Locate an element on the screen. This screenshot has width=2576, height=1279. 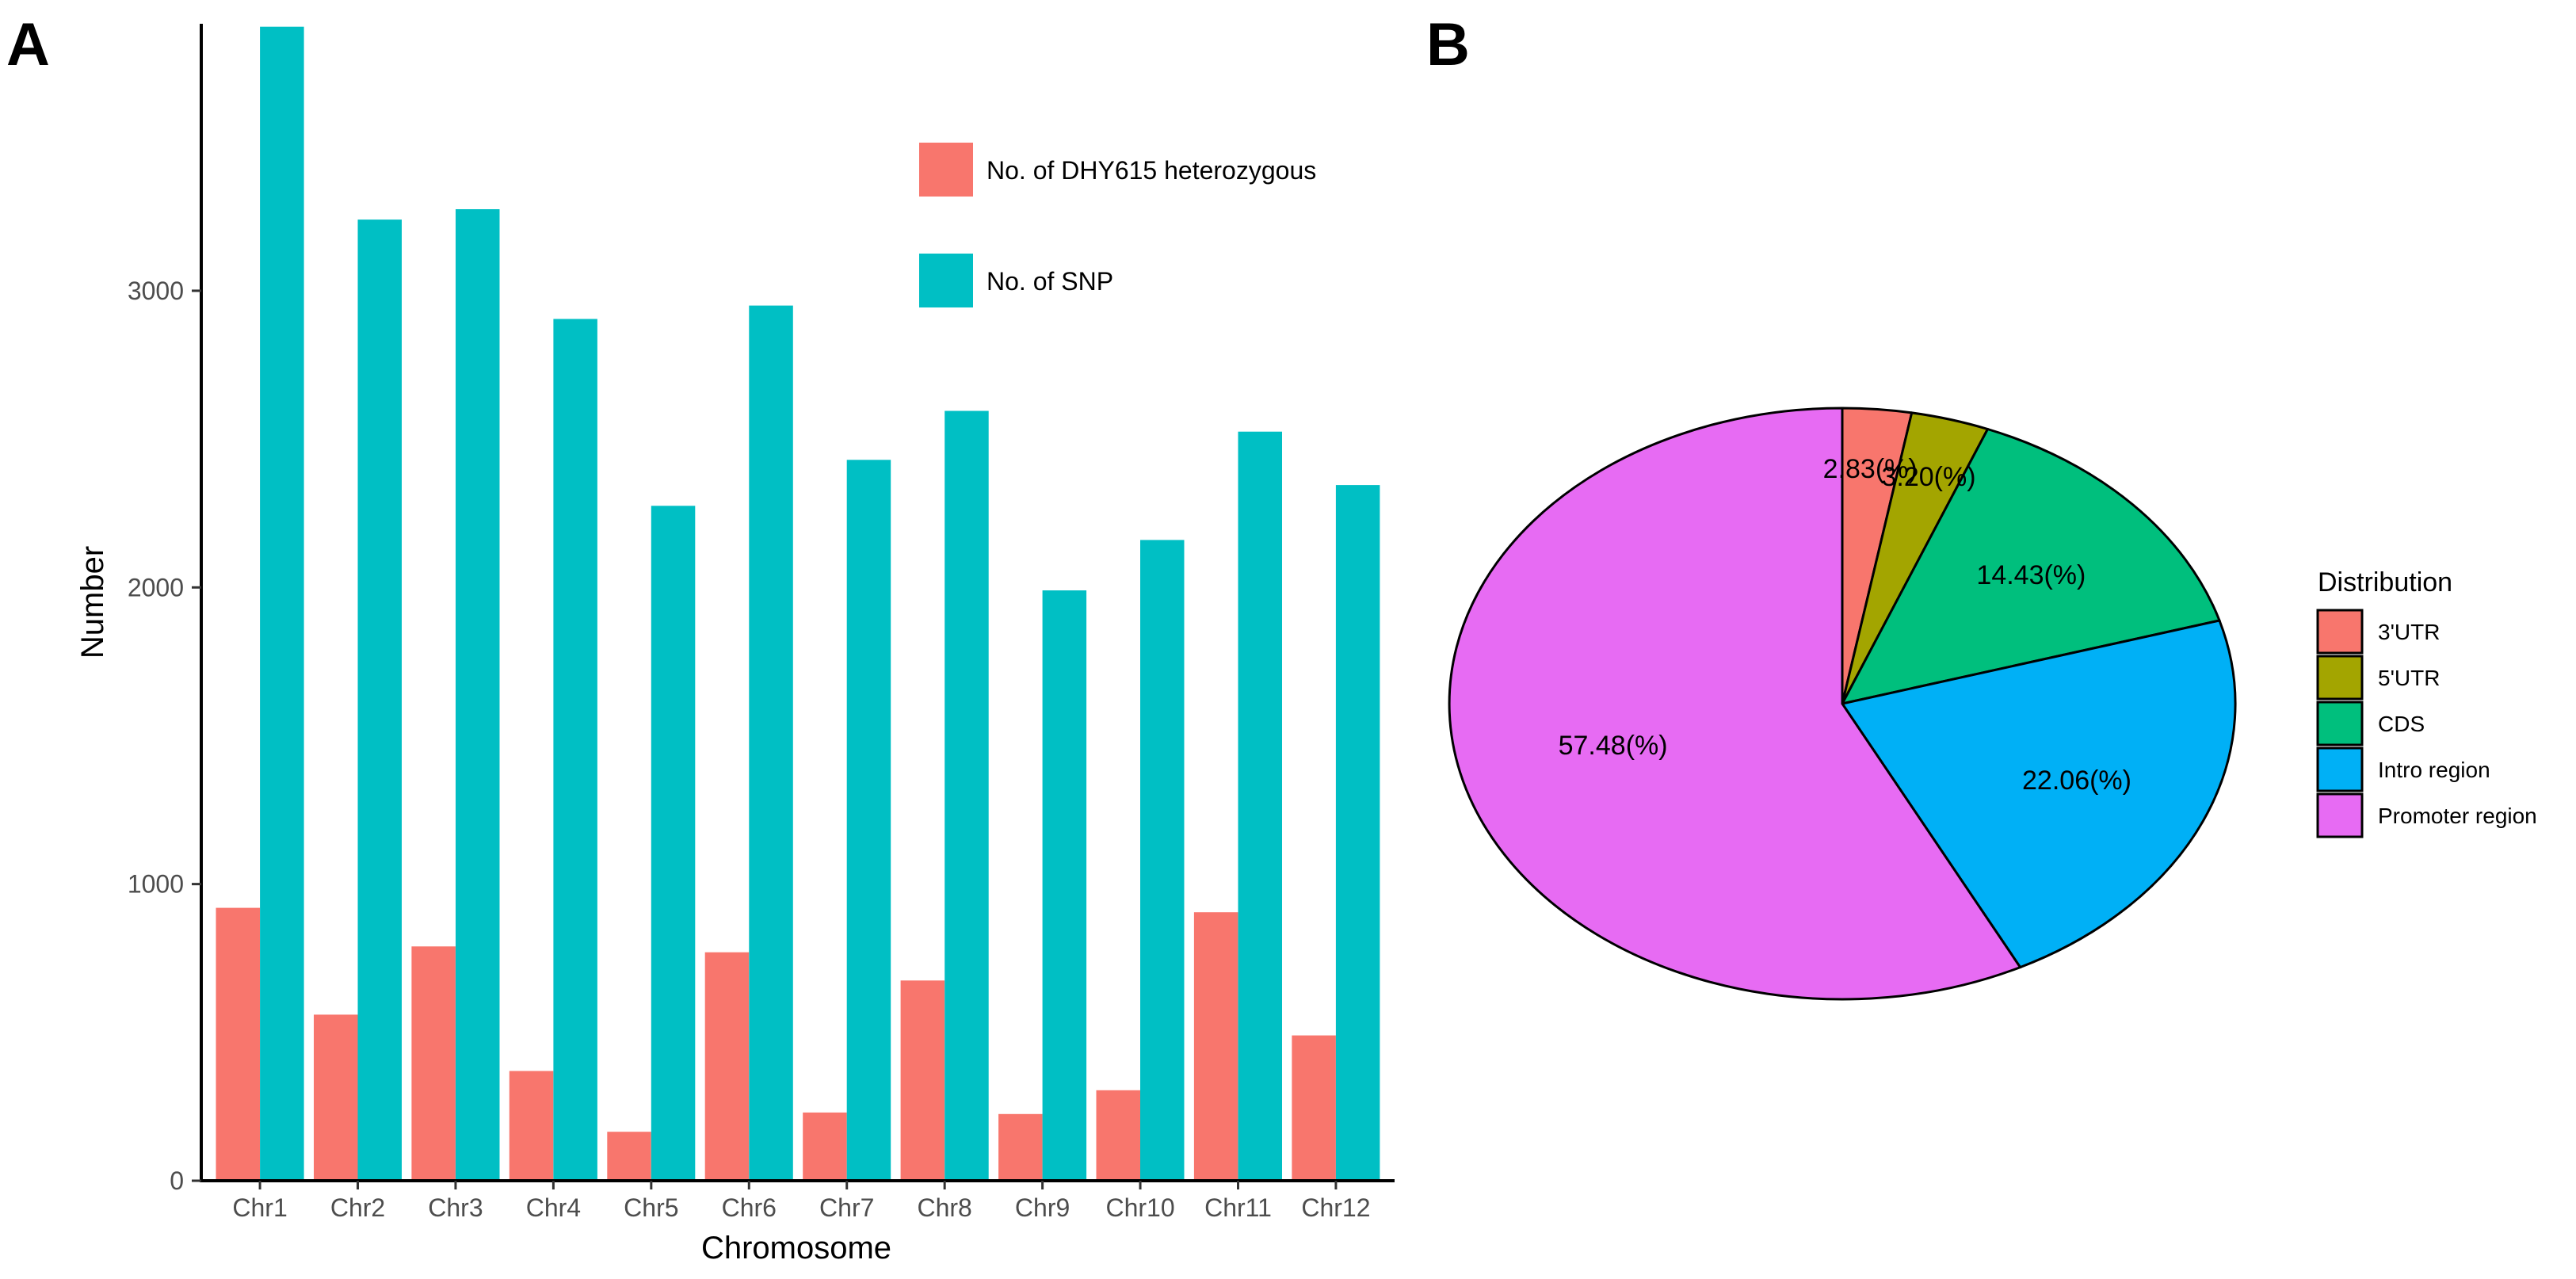
bar-heterozygous-chr12 is located at coordinates (1314, 1108).